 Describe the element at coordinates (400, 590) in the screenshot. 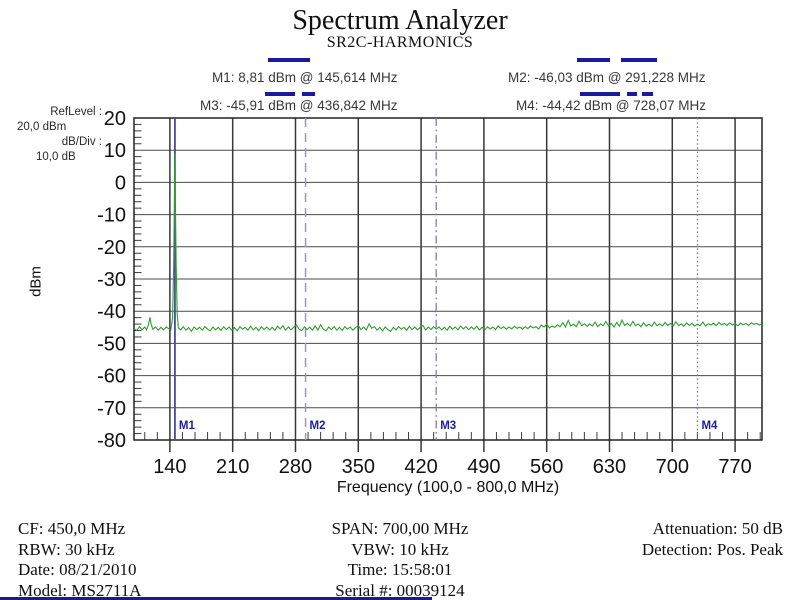

I see `footer-serial: Serial #: 00039124` at that location.